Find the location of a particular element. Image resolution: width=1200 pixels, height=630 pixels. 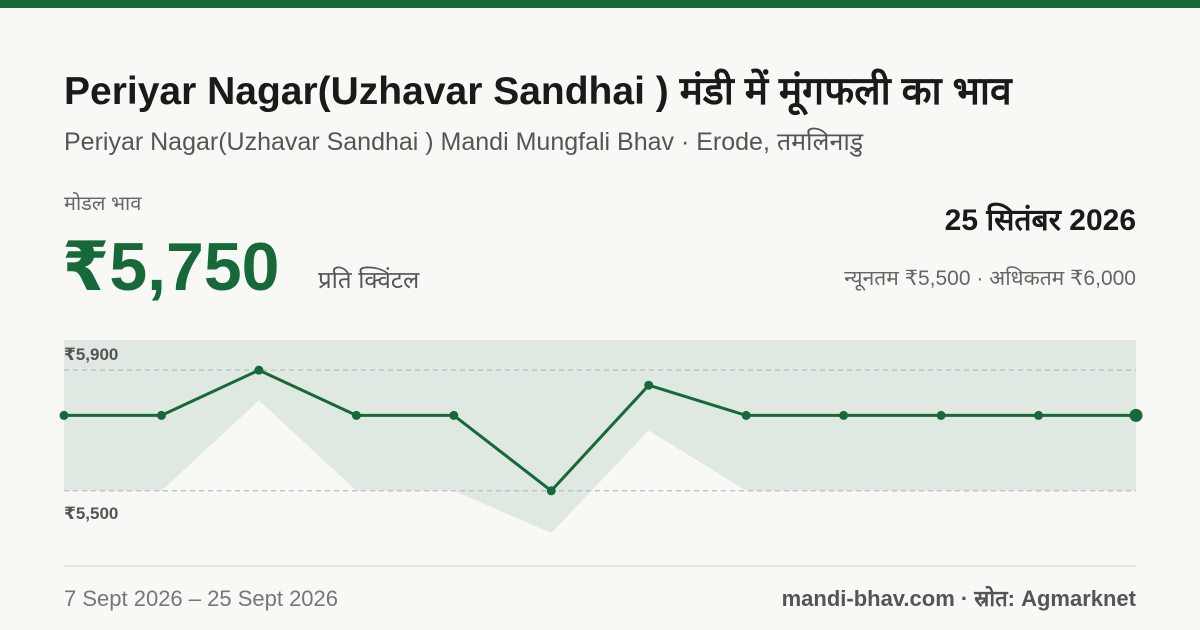

unit: प्रति क्विंटल is located at coordinates (369, 280).